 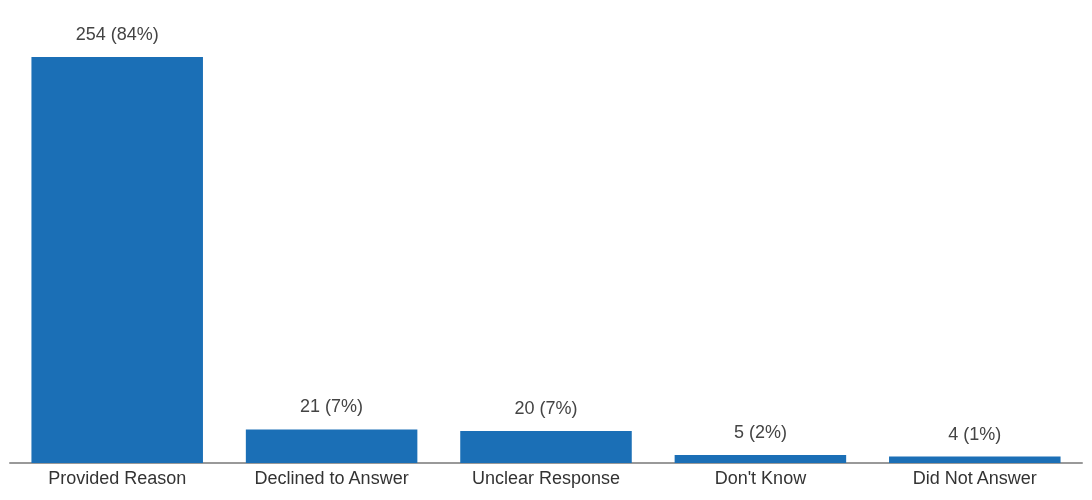 What do you see at coordinates (974, 478) in the screenshot?
I see `x-tick-label: Did Not Answer` at bounding box center [974, 478].